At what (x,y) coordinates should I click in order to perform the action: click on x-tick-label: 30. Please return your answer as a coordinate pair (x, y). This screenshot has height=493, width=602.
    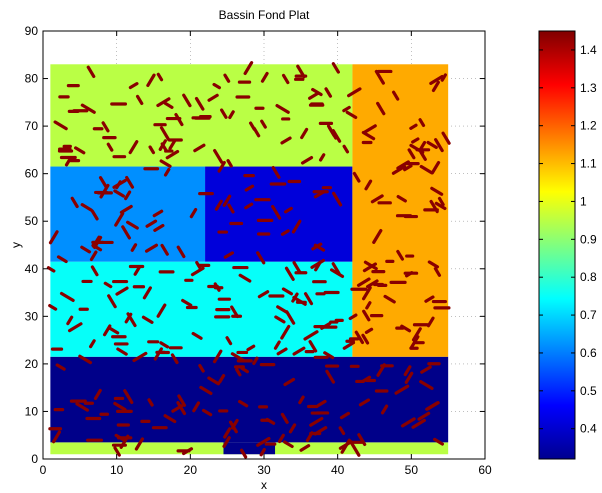
    Looking at the image, I should click on (264, 470).